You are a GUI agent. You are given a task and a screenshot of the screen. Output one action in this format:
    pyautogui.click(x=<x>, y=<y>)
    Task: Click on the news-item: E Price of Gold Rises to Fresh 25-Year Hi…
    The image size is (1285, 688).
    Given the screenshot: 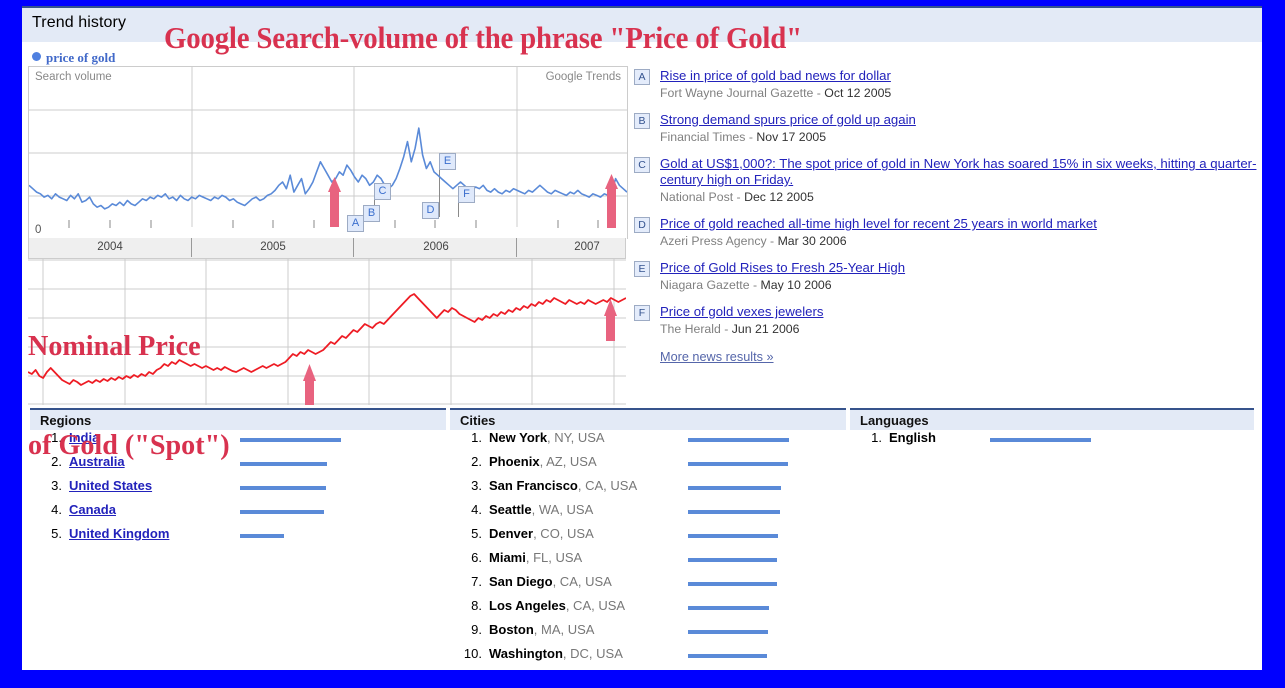 What is the action you would take?
    pyautogui.click(x=946, y=276)
    